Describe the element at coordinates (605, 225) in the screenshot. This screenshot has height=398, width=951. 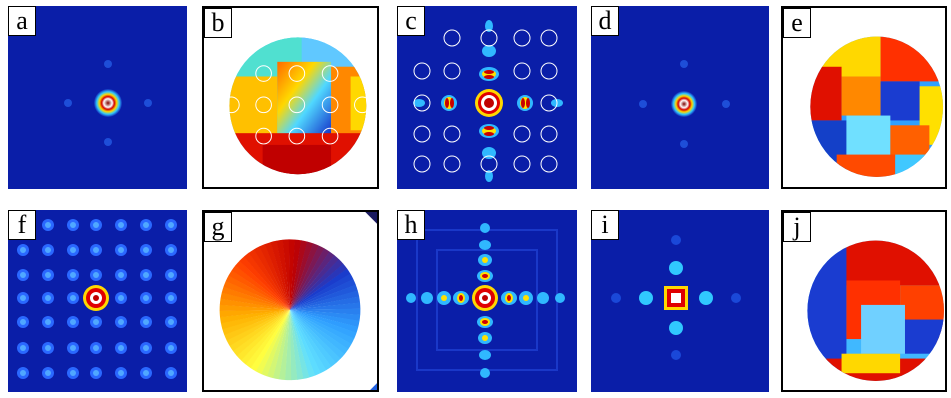
I see `panel-label: i` at that location.